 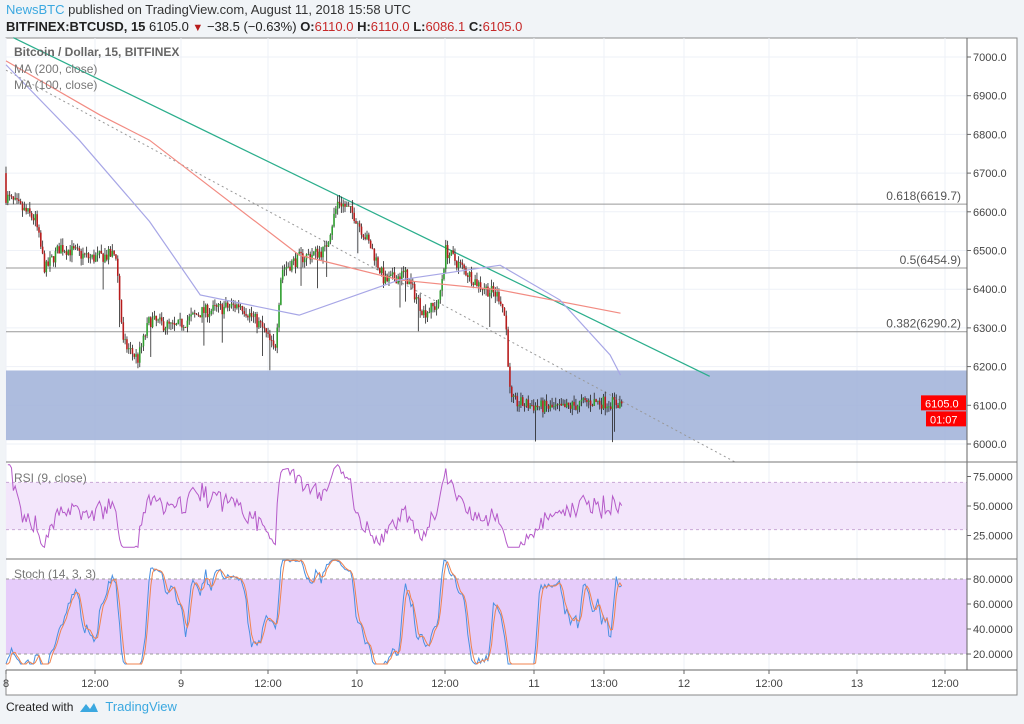 What do you see at coordinates (55, 574) in the screenshot?
I see `legend-stoch: Stoch (14, 3, 3)` at bounding box center [55, 574].